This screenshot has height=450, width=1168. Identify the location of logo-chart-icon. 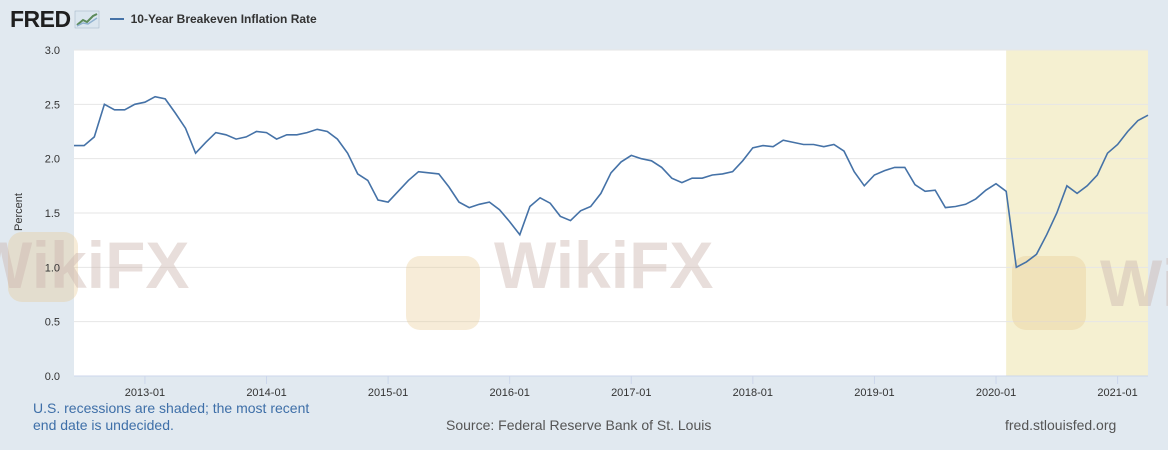
(86, 19).